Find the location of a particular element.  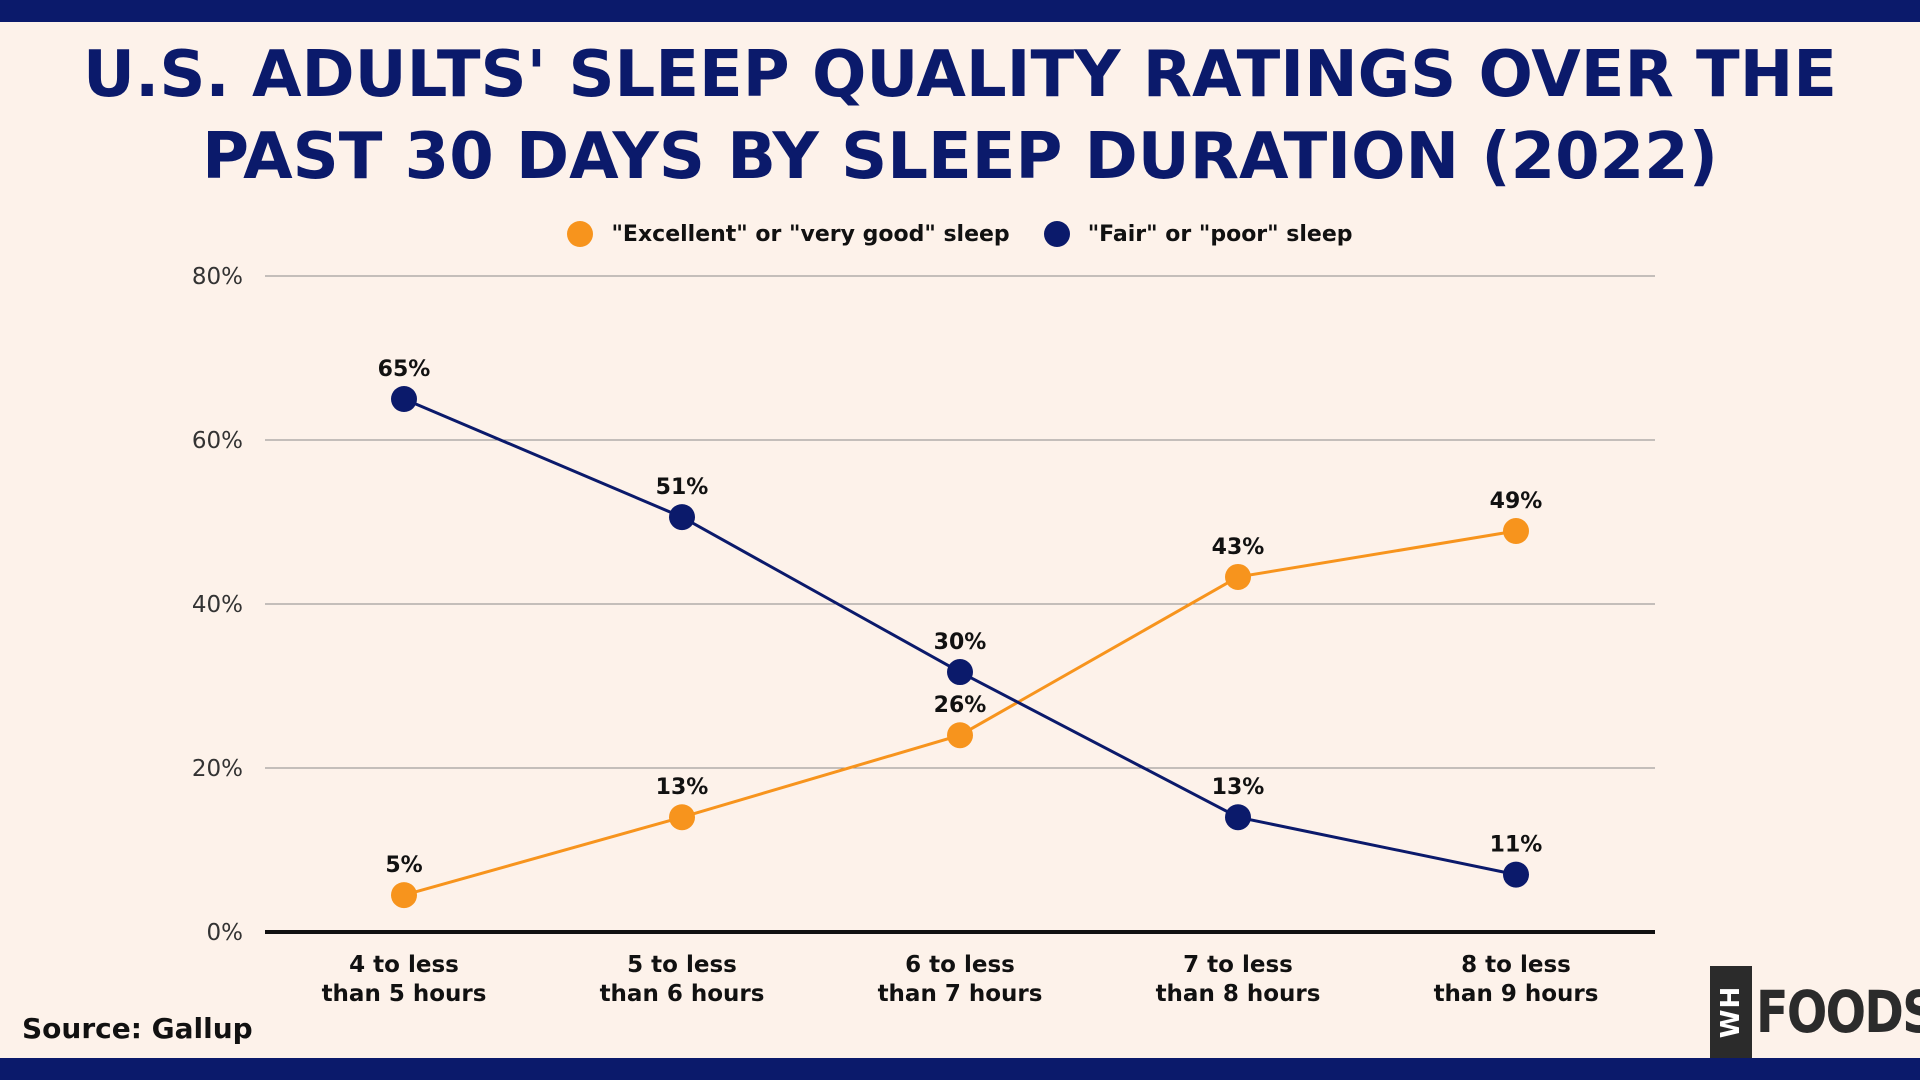

x-tick-label-5: 8 to less than 9 hours is located at coordinates (1516, 979).